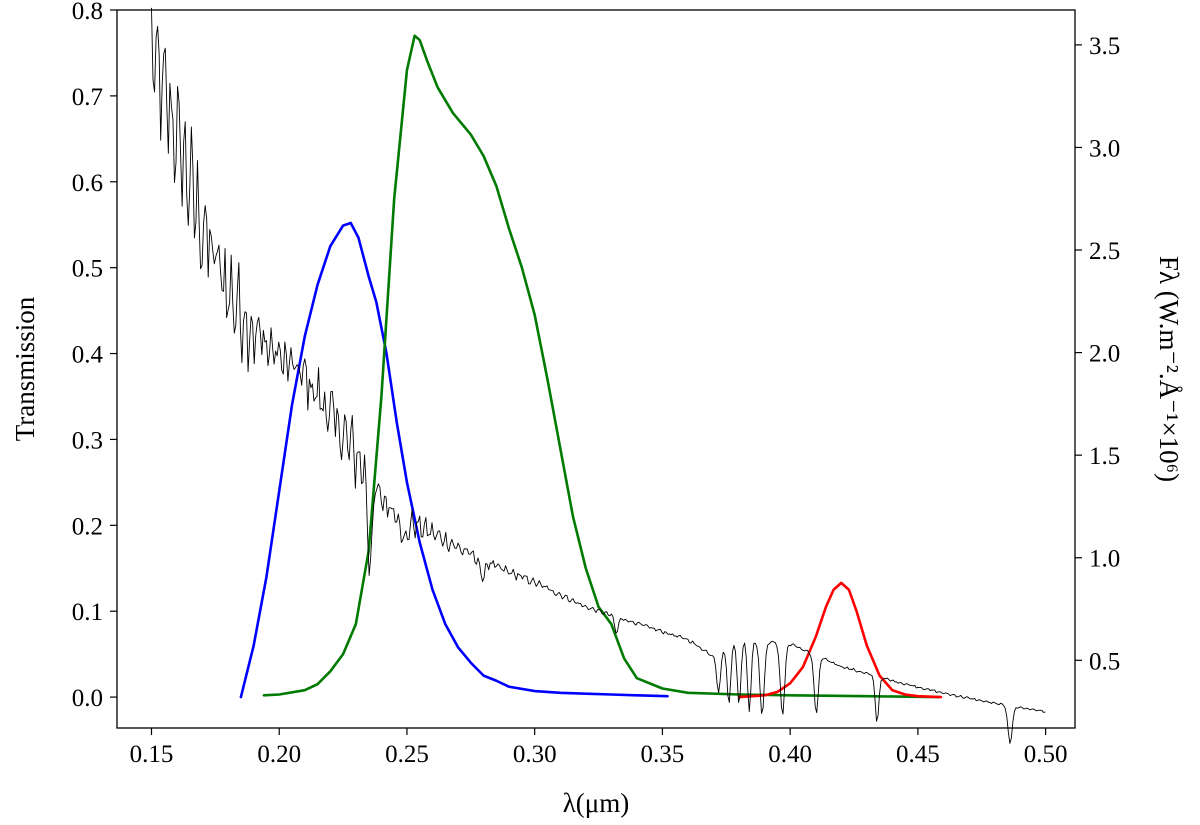  I want to click on x-tick-label: 0.50, so click(1046, 754).